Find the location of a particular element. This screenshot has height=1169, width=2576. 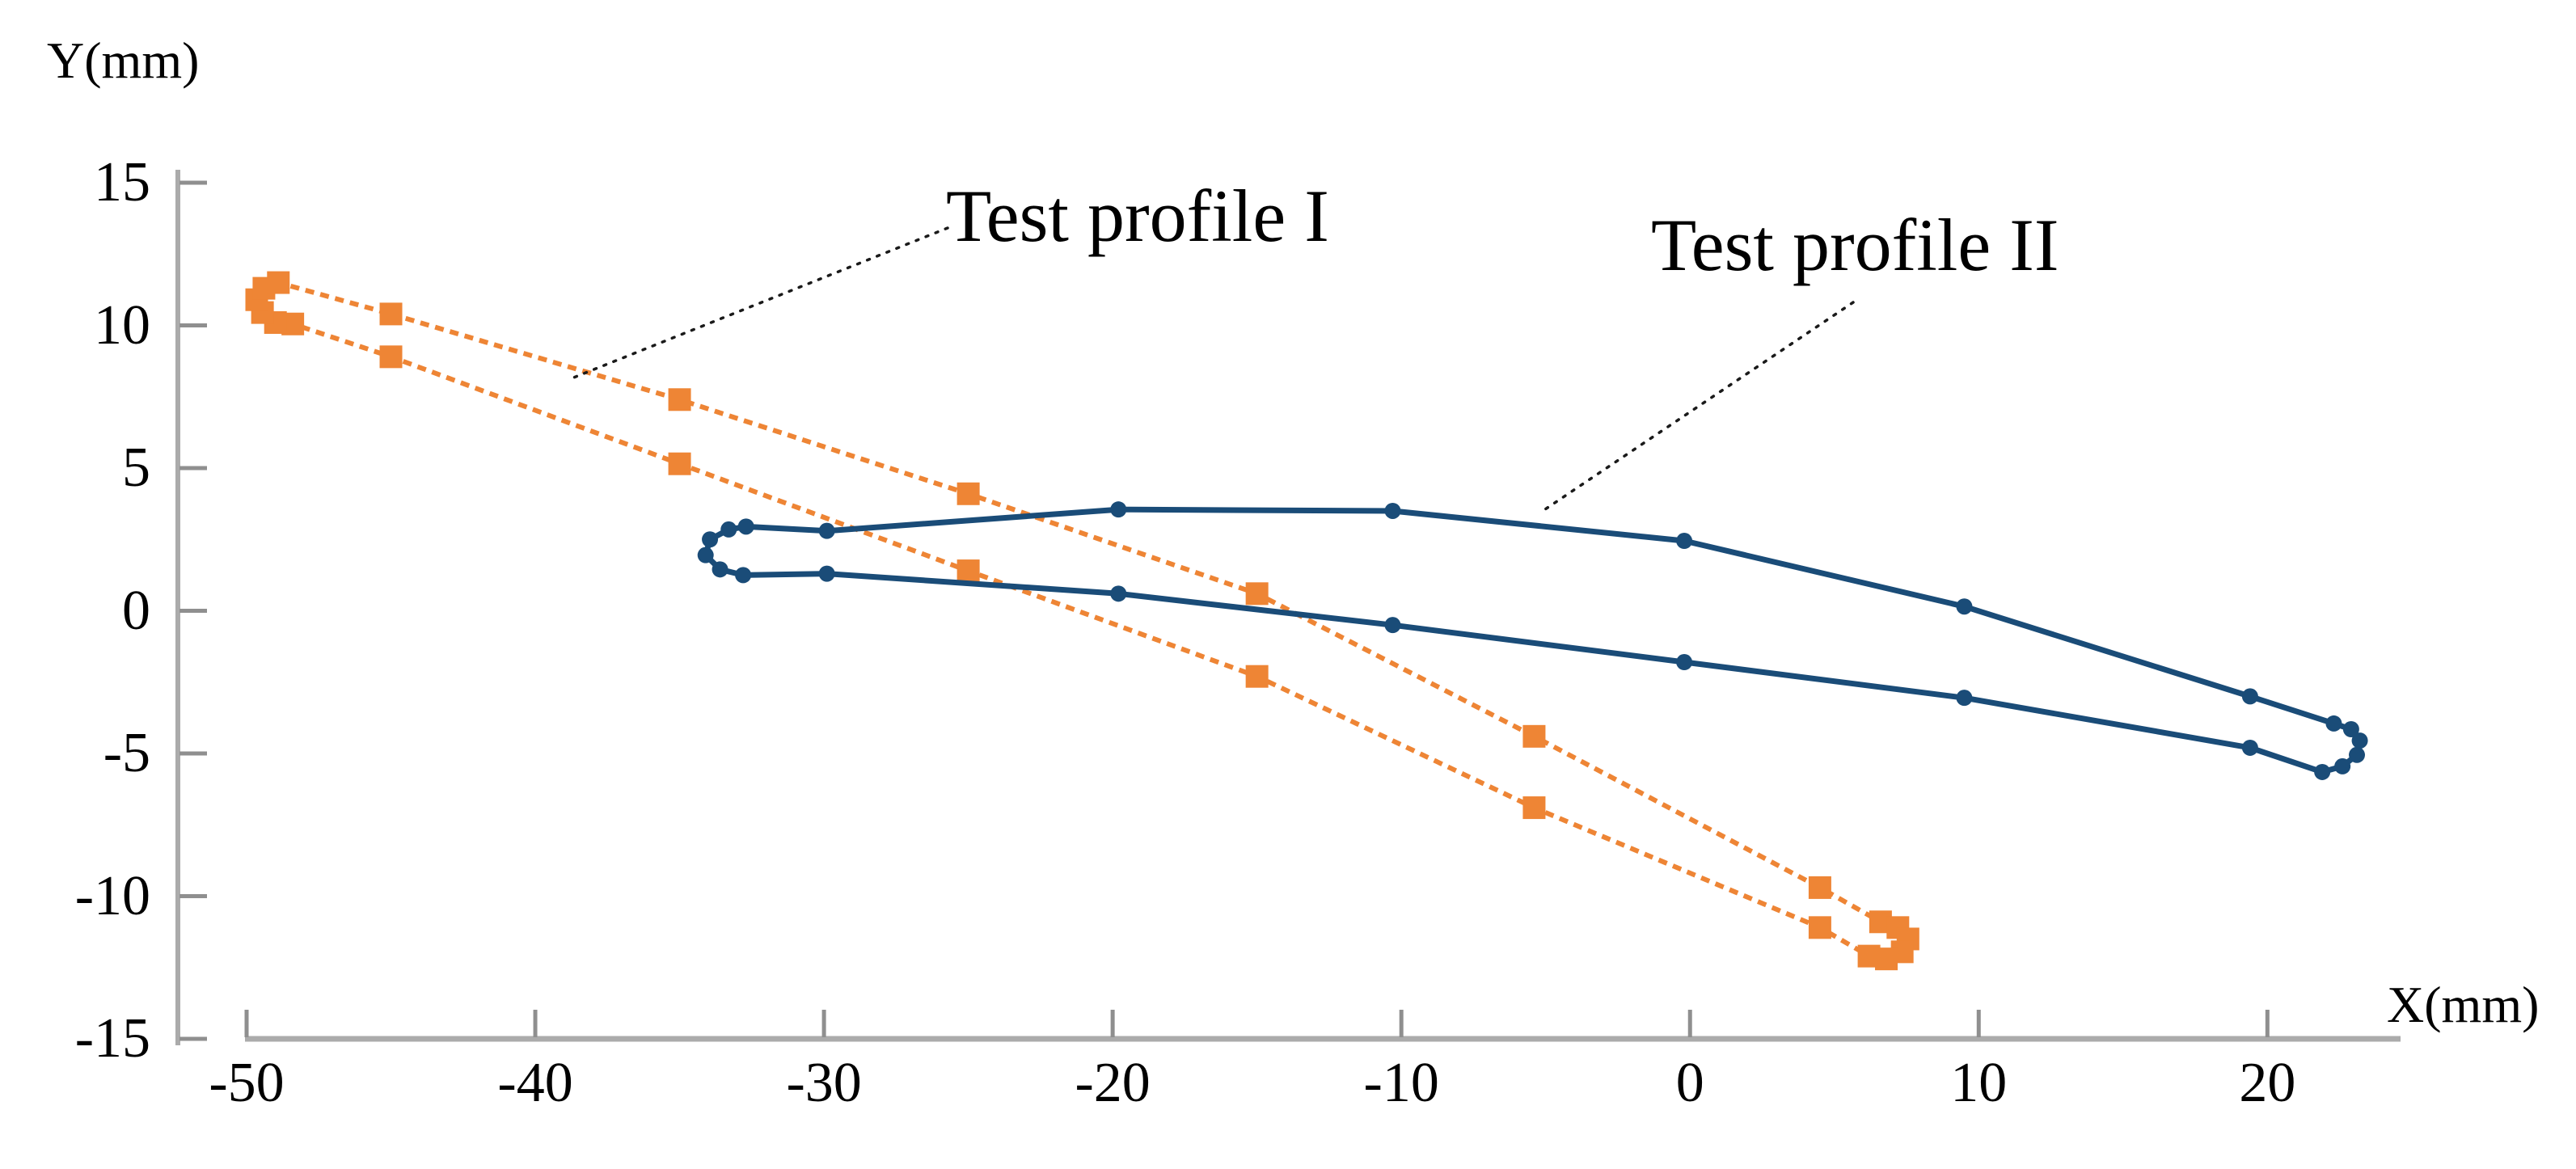

y-tick-label: 0 is located at coordinates (136, 610).